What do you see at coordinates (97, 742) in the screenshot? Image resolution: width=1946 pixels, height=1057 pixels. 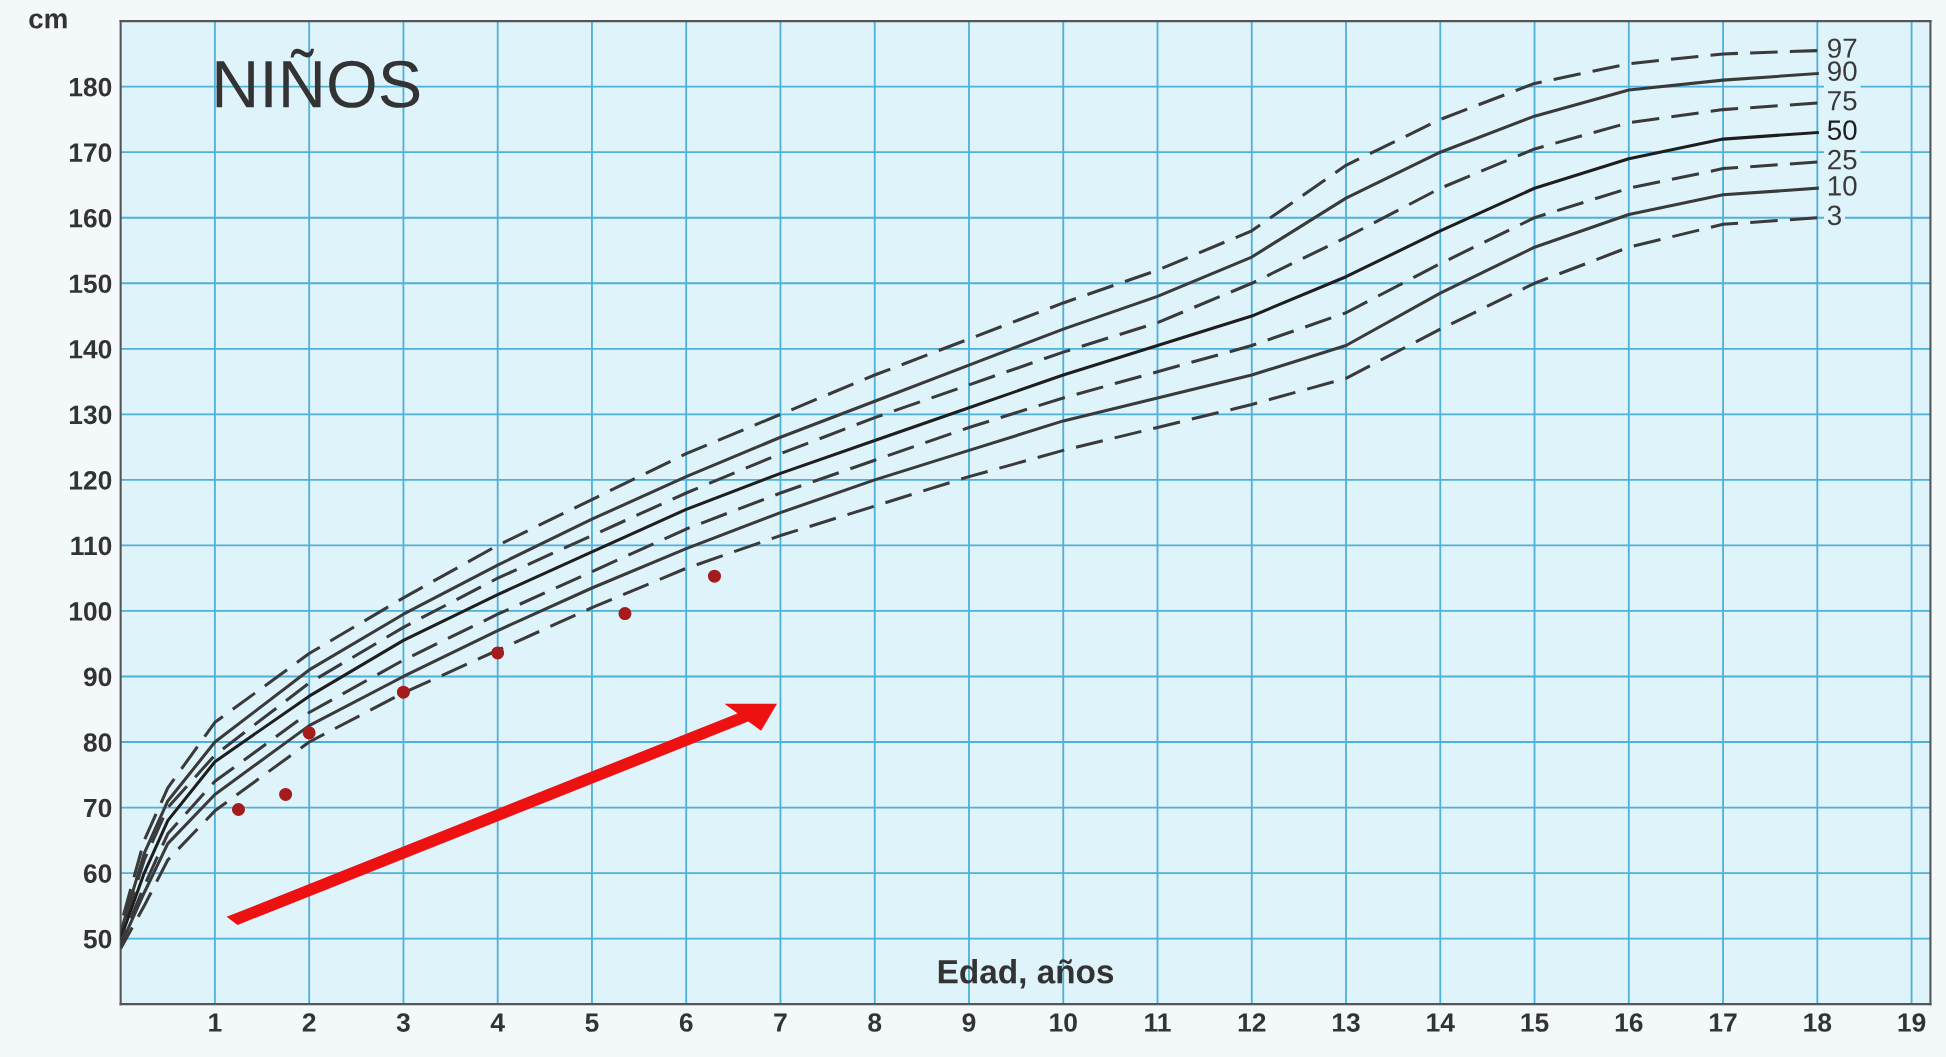 I see `y-tick-label: 80` at bounding box center [97, 742].